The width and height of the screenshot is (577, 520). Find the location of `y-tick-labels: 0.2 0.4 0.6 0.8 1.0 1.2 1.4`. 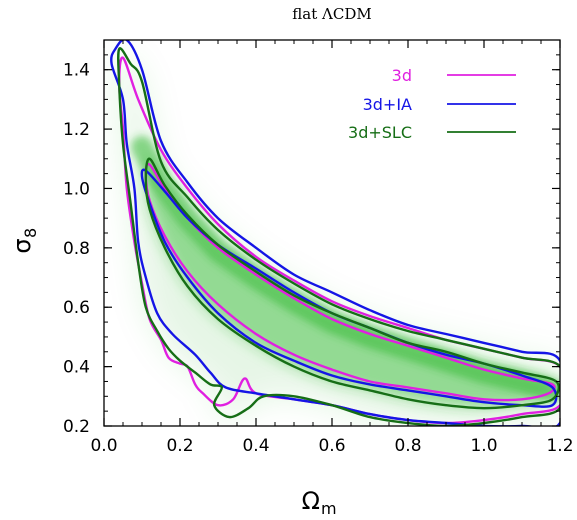

y-tick-labels: 0.2 0.4 0.6 0.8 1.0 1.2 1.4 is located at coordinates (76, 249).